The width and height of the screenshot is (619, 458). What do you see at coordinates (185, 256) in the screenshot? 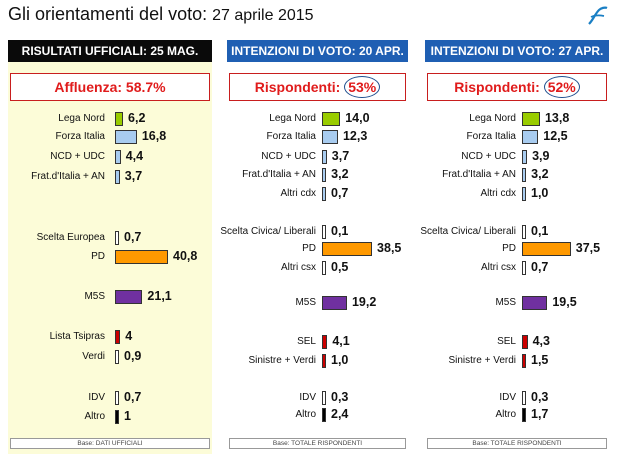
I see `value-label-pd: 40,8` at bounding box center [185, 256].